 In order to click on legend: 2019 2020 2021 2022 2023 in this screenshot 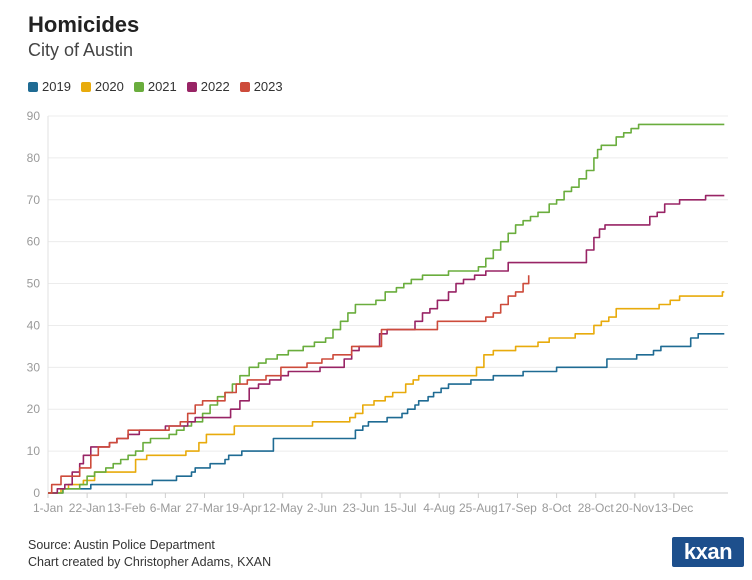, I will do `click(155, 86)`.